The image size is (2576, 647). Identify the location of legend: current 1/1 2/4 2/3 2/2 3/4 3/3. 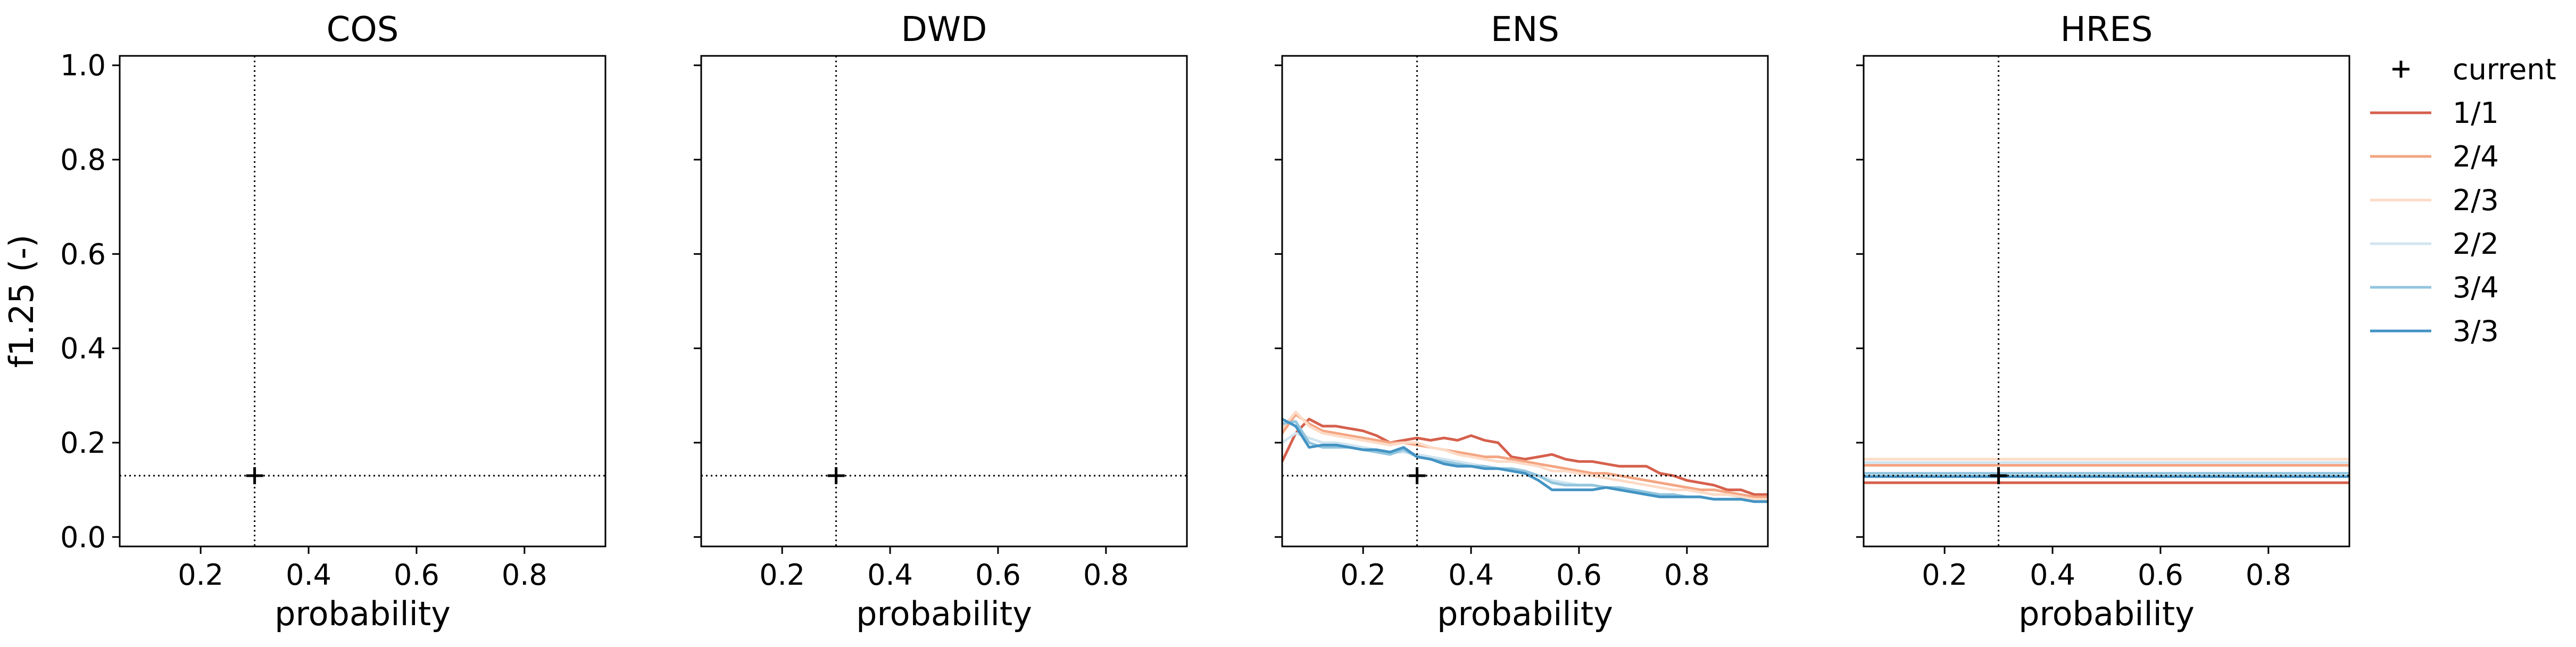
(2463, 200).